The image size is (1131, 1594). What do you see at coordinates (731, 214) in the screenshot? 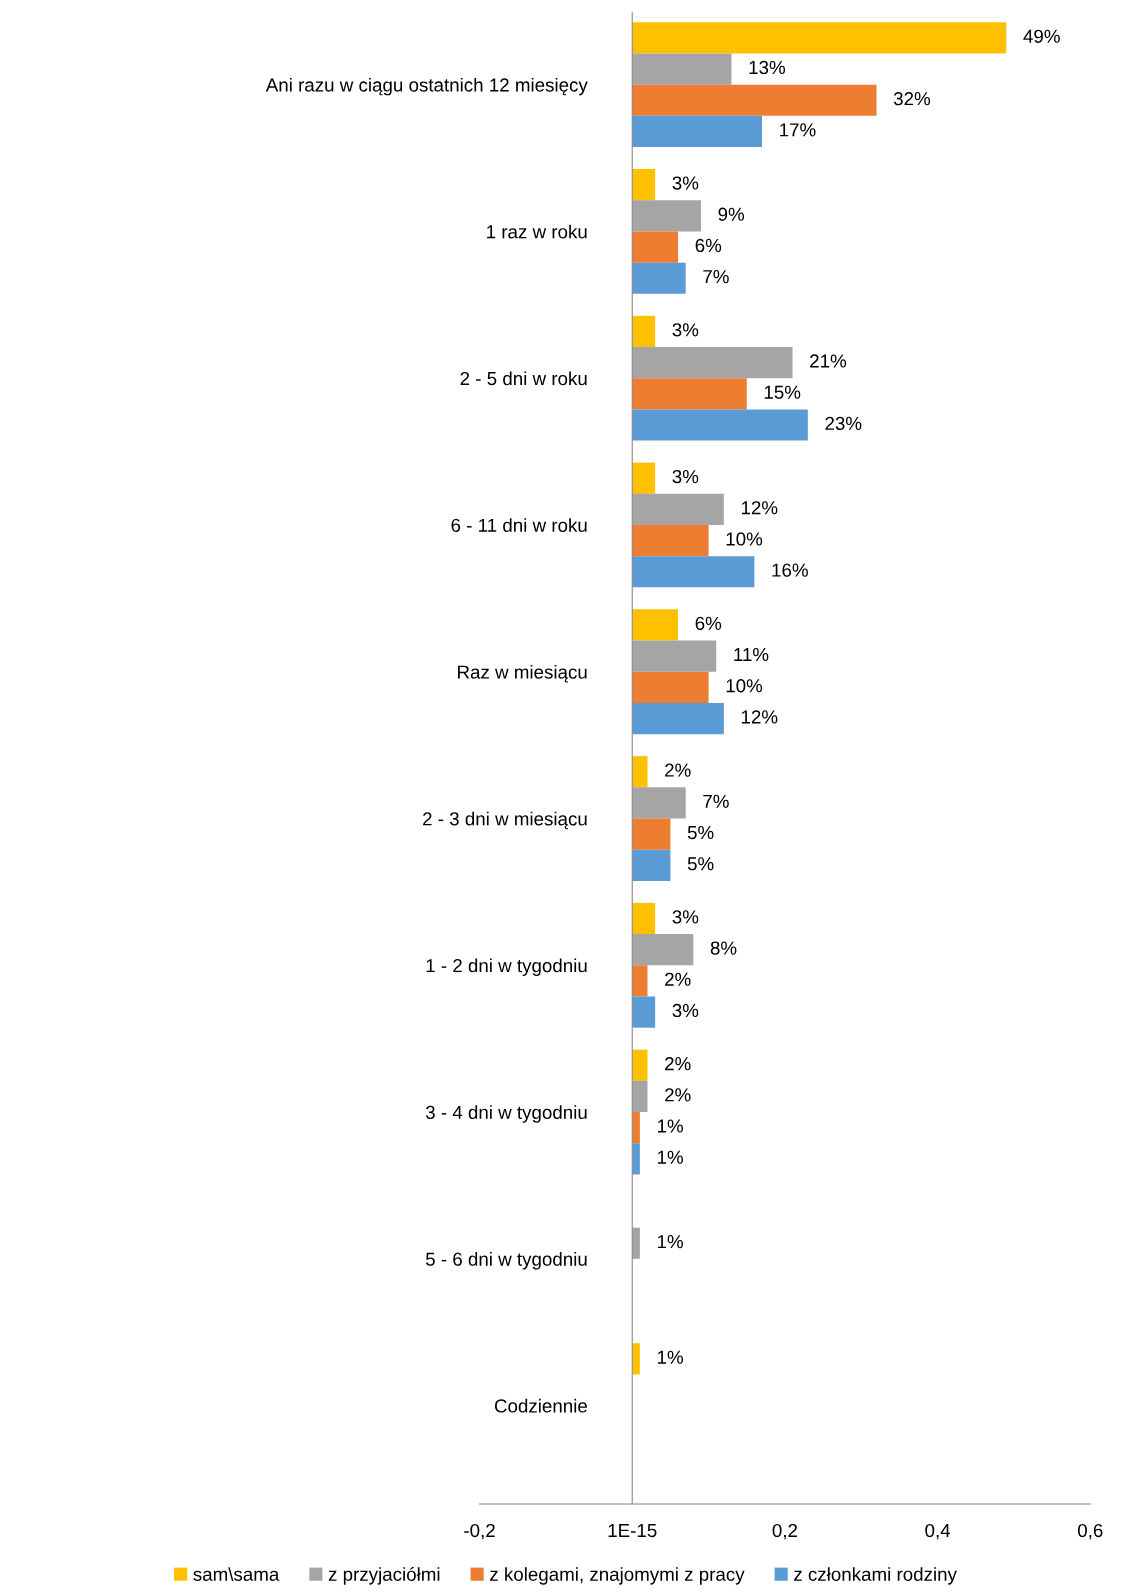
I see `data-label: 9%` at bounding box center [731, 214].